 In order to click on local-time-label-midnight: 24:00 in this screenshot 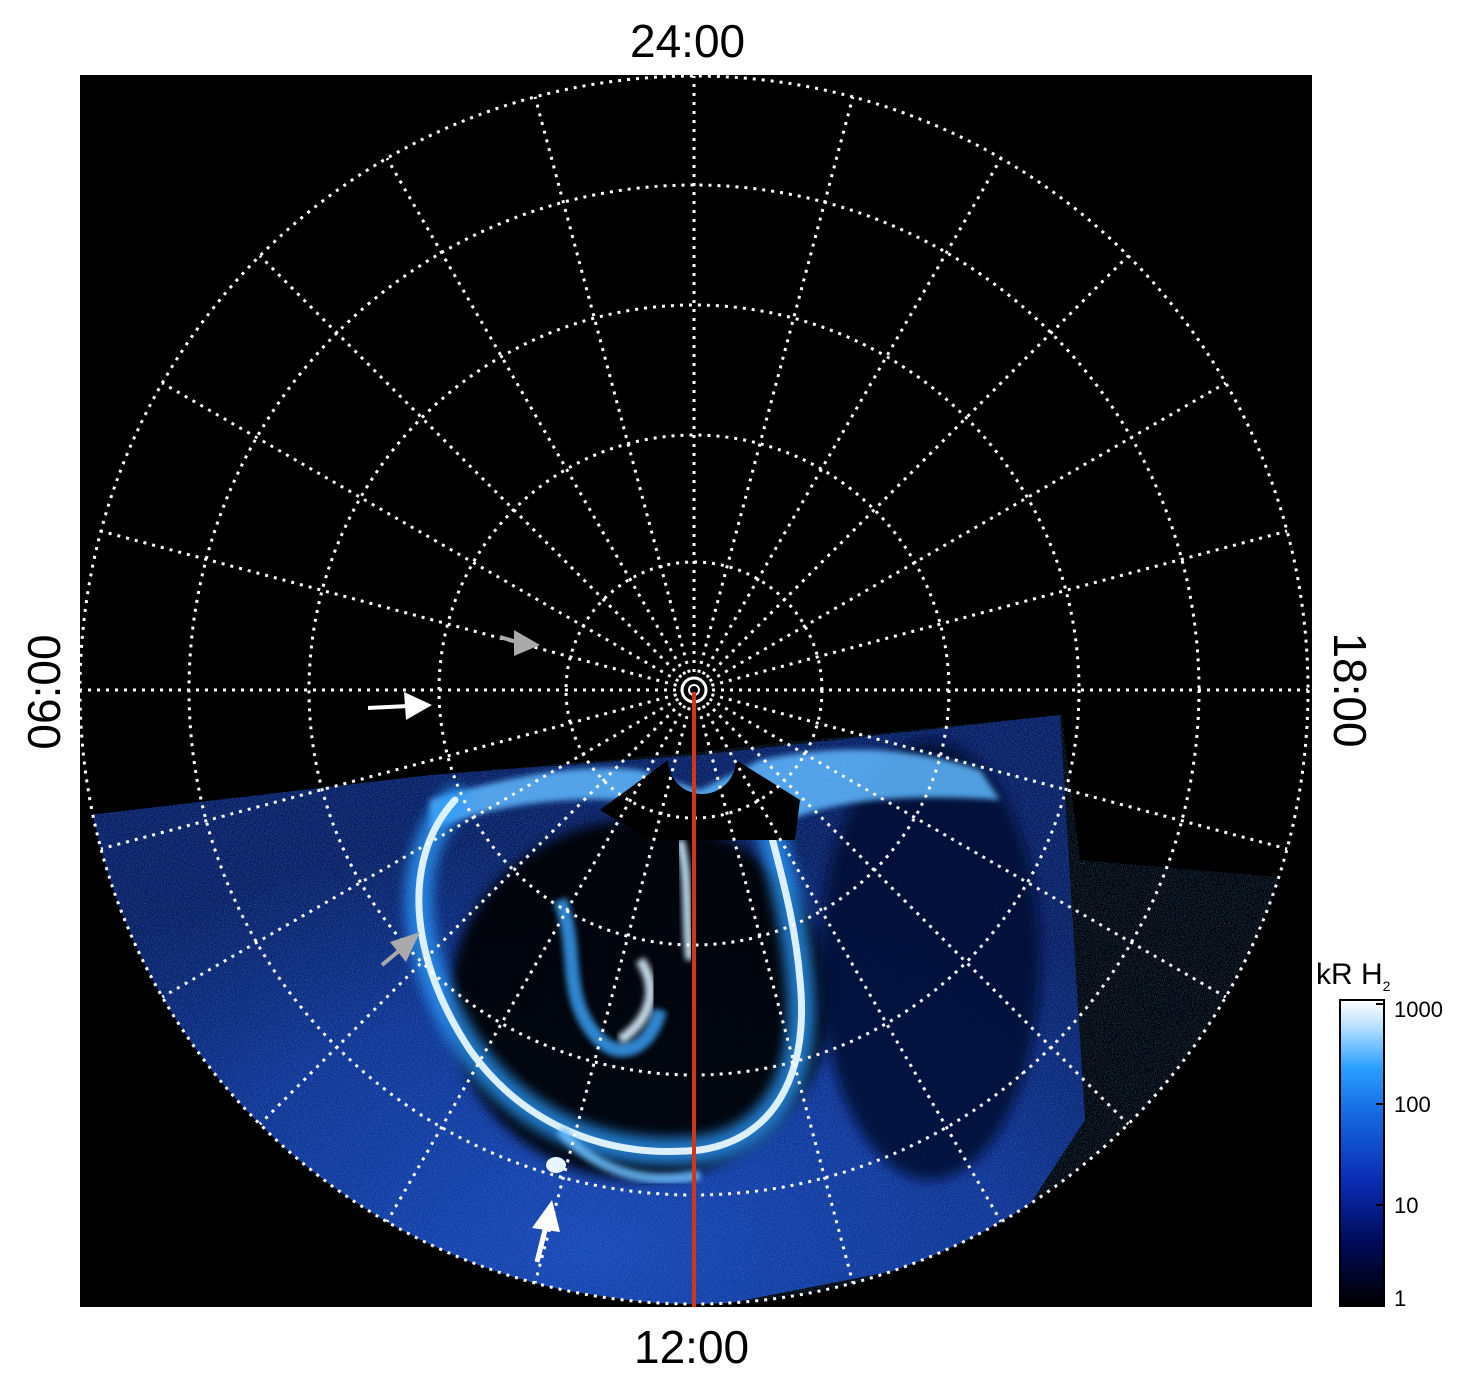, I will do `click(688, 41)`.